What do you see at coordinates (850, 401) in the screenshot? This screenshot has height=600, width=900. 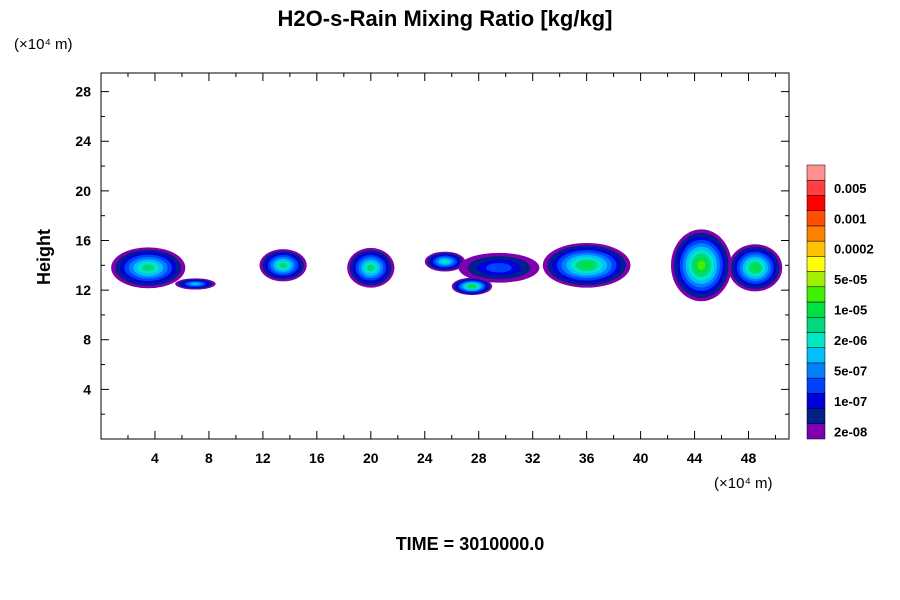 I see `colorbar-label-1: 1e-07` at bounding box center [850, 401].